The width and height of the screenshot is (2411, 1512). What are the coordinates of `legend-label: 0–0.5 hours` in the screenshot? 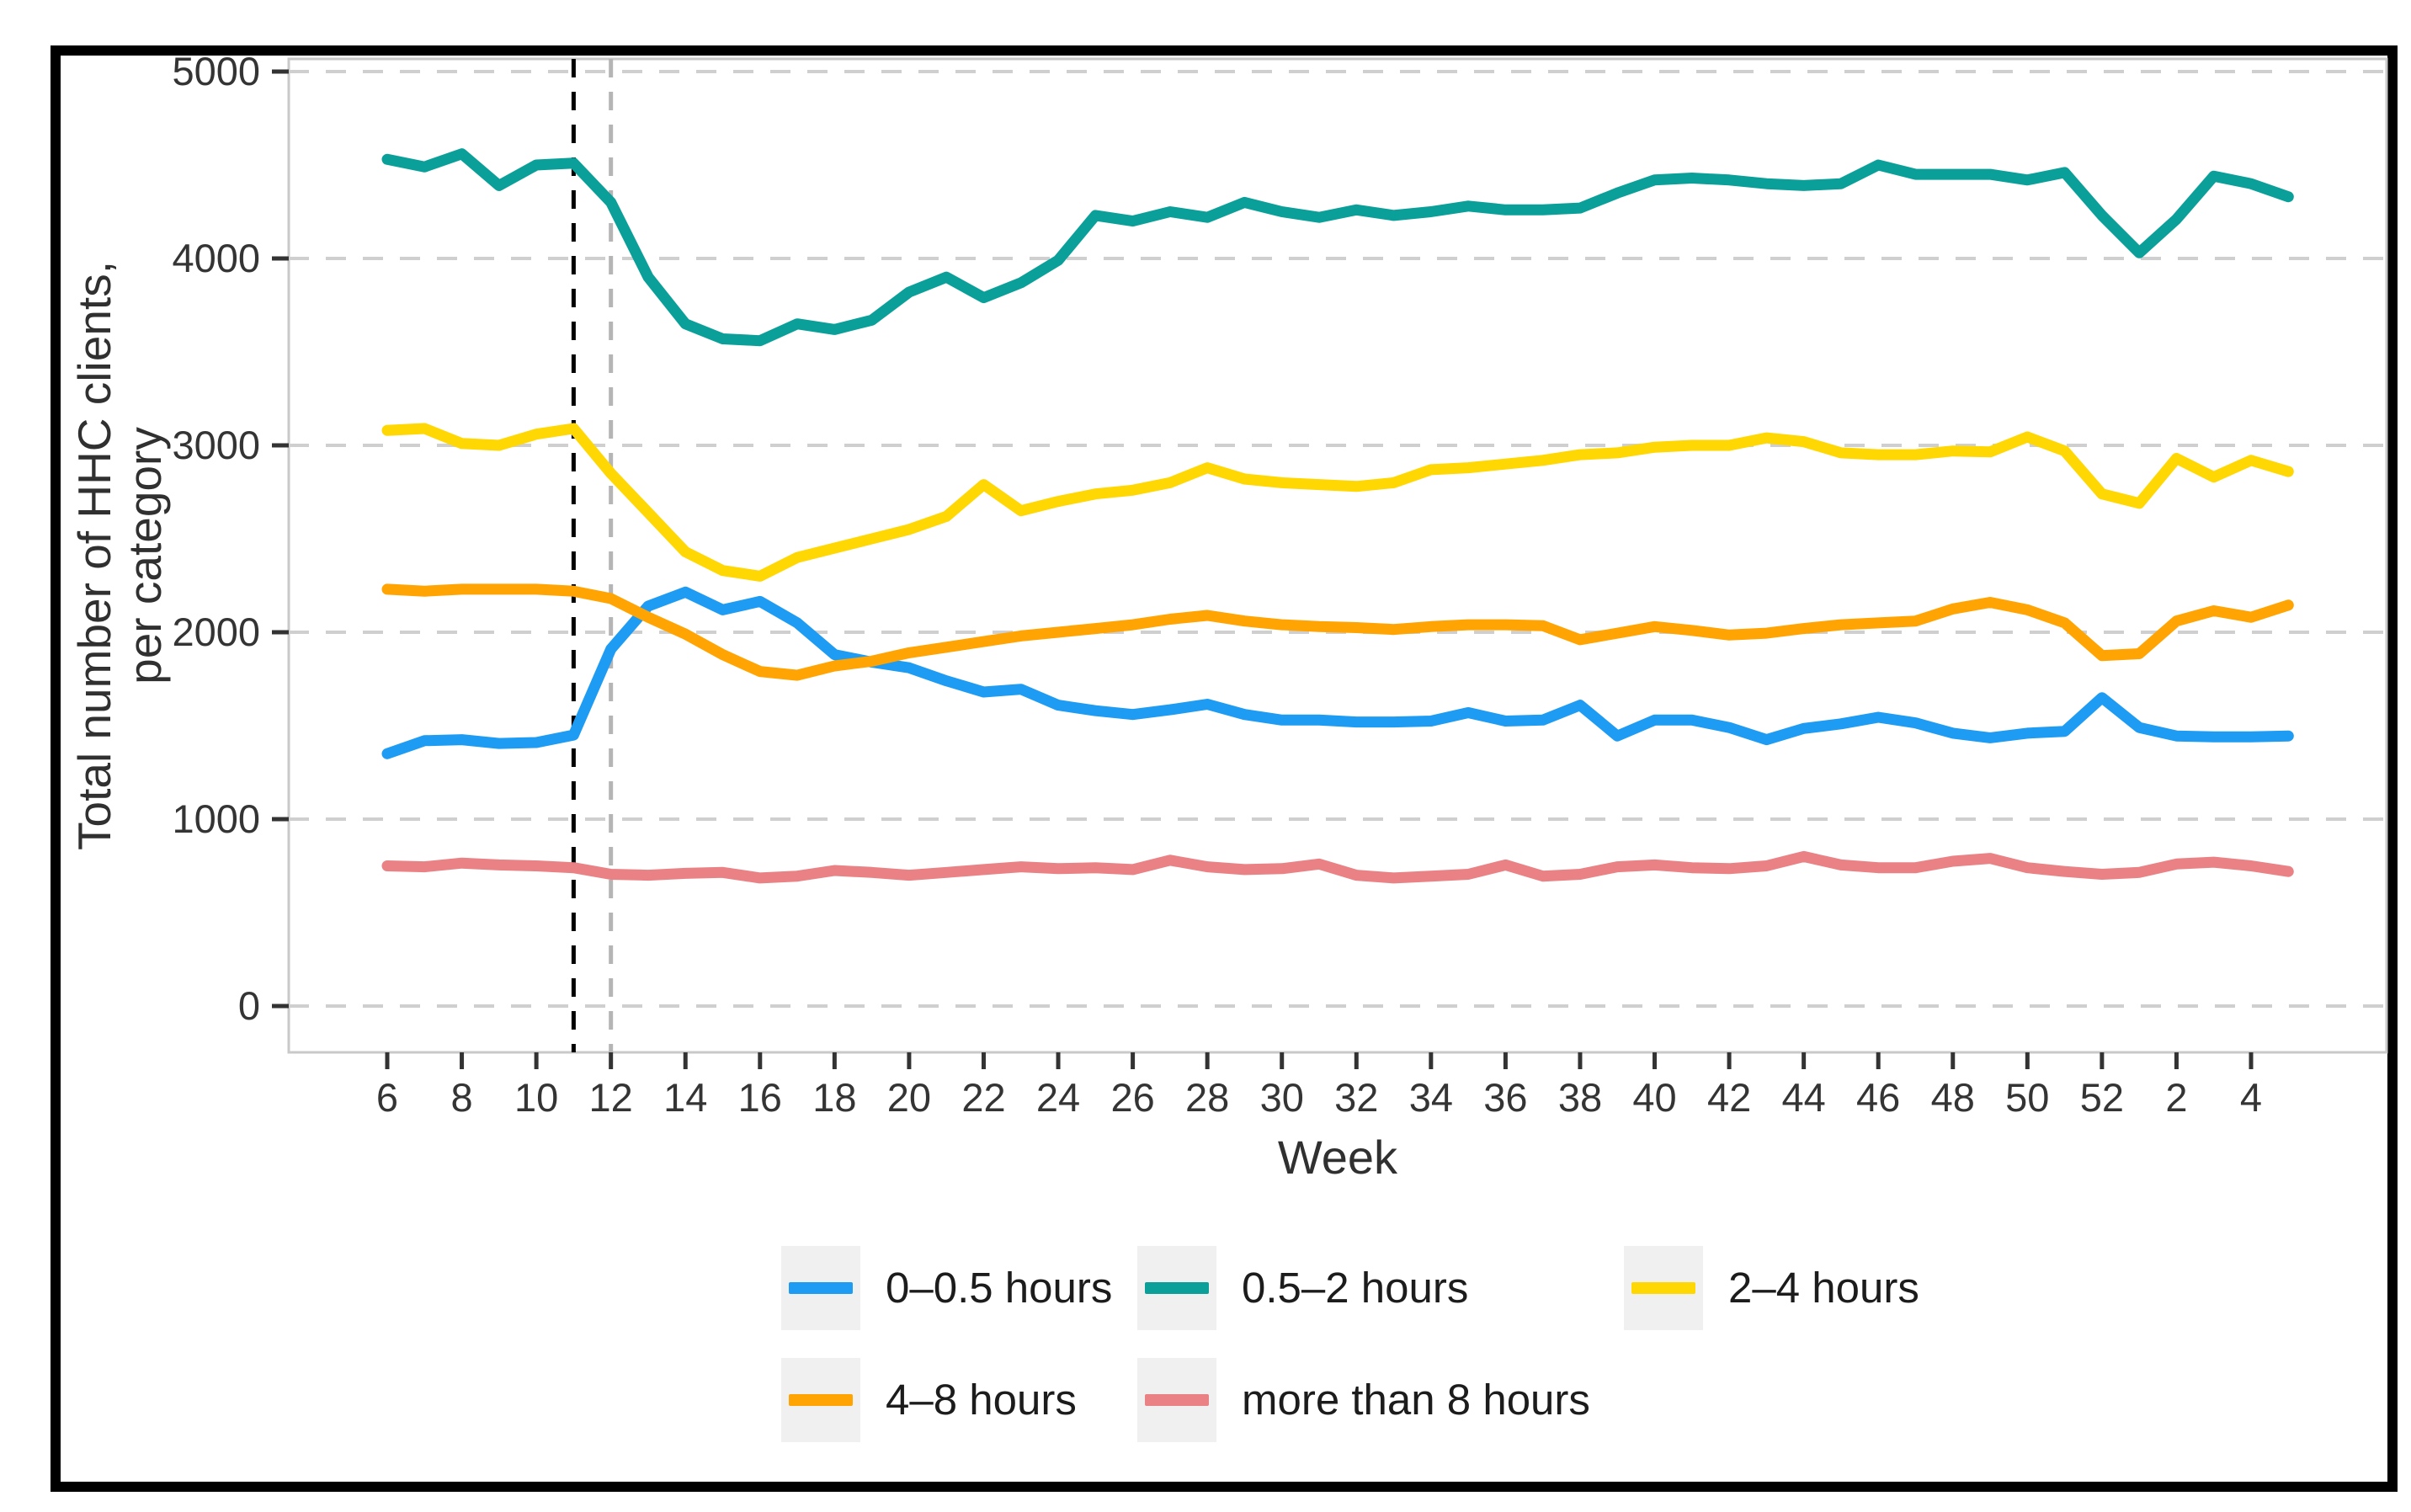 It's located at (1000, 1288).